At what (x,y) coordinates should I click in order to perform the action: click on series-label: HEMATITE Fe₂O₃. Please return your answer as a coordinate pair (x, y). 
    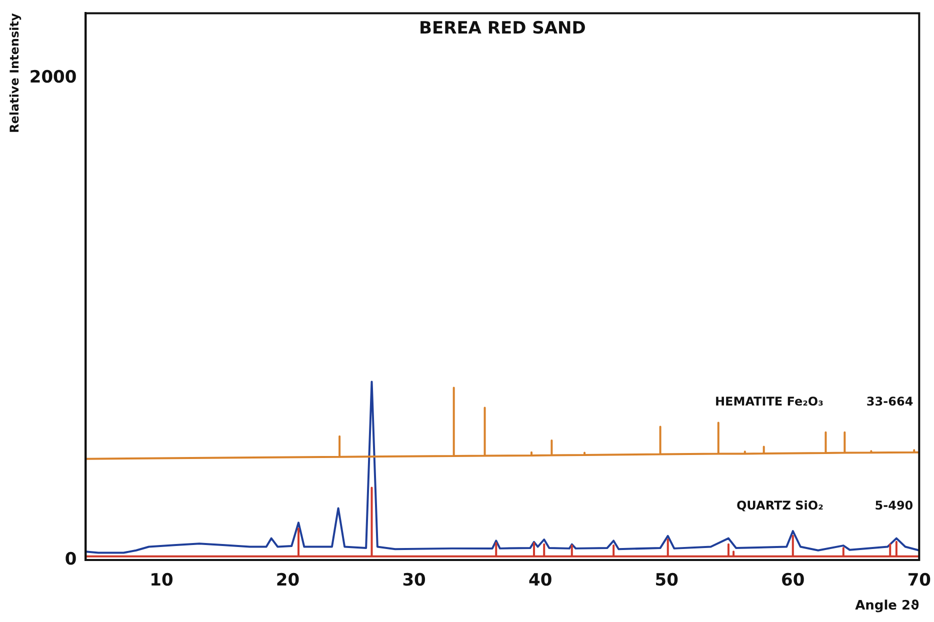
    Looking at the image, I should click on (769, 401).